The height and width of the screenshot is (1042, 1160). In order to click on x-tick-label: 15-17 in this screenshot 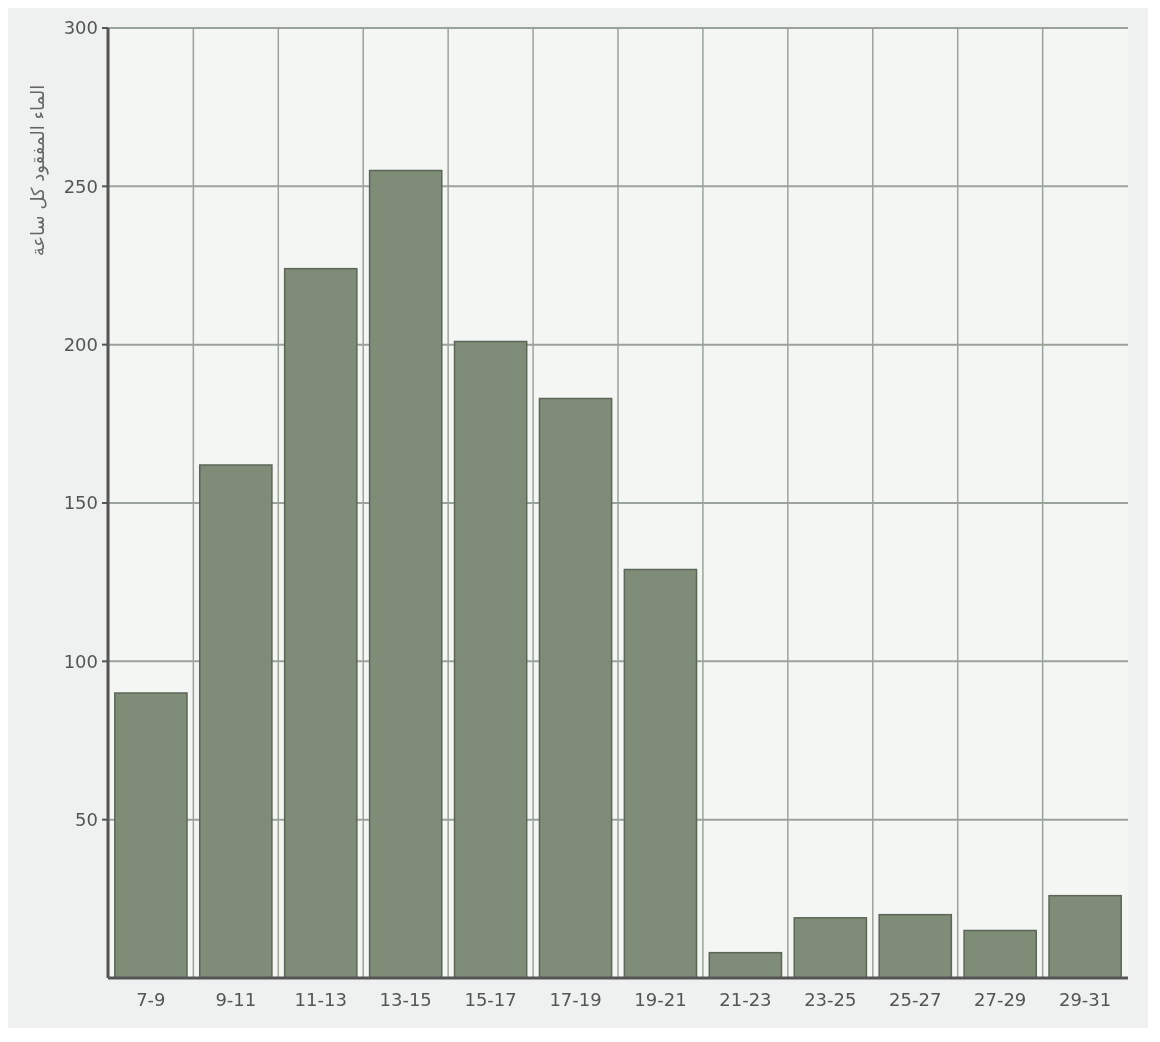, I will do `click(490, 999)`.